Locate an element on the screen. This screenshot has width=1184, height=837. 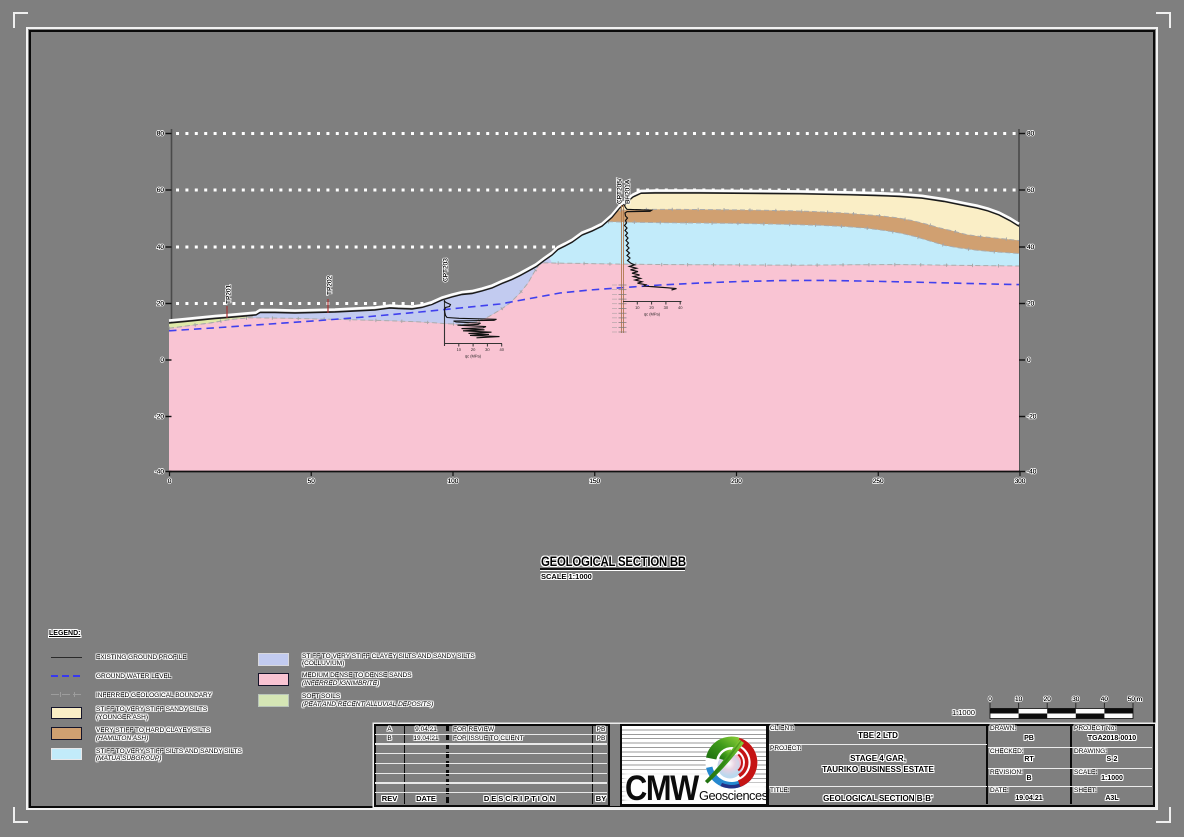
svg-text: 50 is located at coordinates (312, 481).